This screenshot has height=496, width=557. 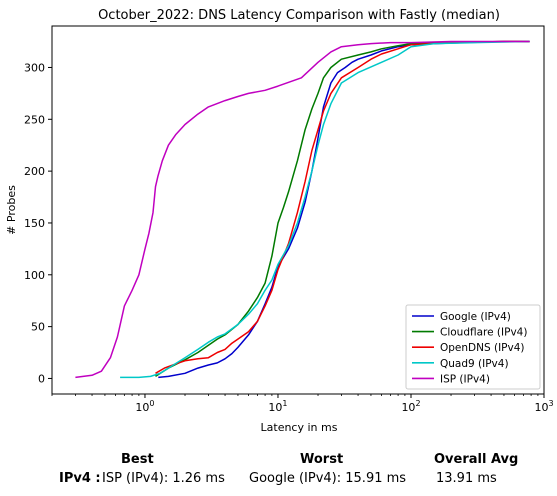 What do you see at coordinates (475, 317) in the screenshot?
I see `legend-label-1: Google (IPv4)` at bounding box center [475, 317].